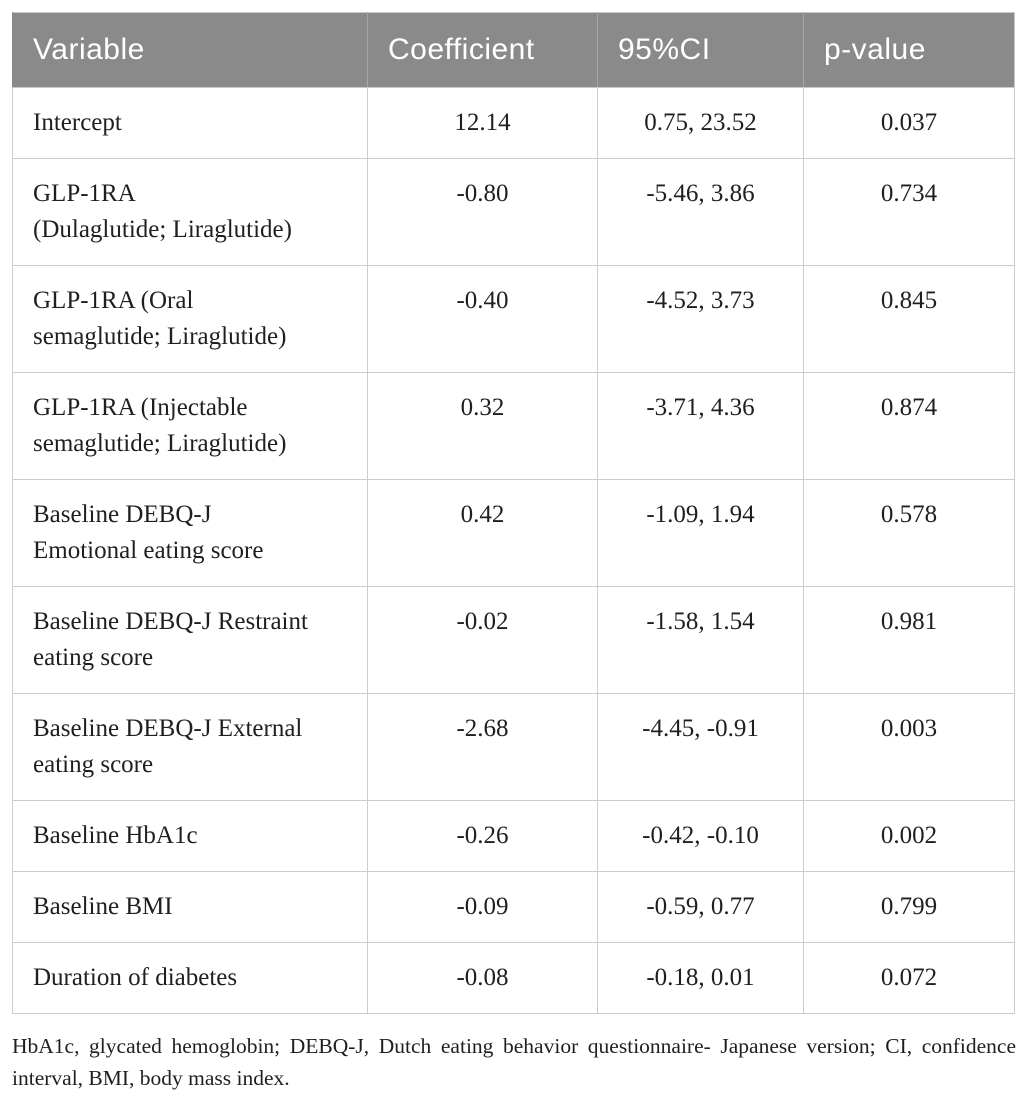 The image size is (1026, 1102). What do you see at coordinates (190, 747) in the screenshot?
I see `cell-variable: Baseline DEBQ-J External eating score` at bounding box center [190, 747].